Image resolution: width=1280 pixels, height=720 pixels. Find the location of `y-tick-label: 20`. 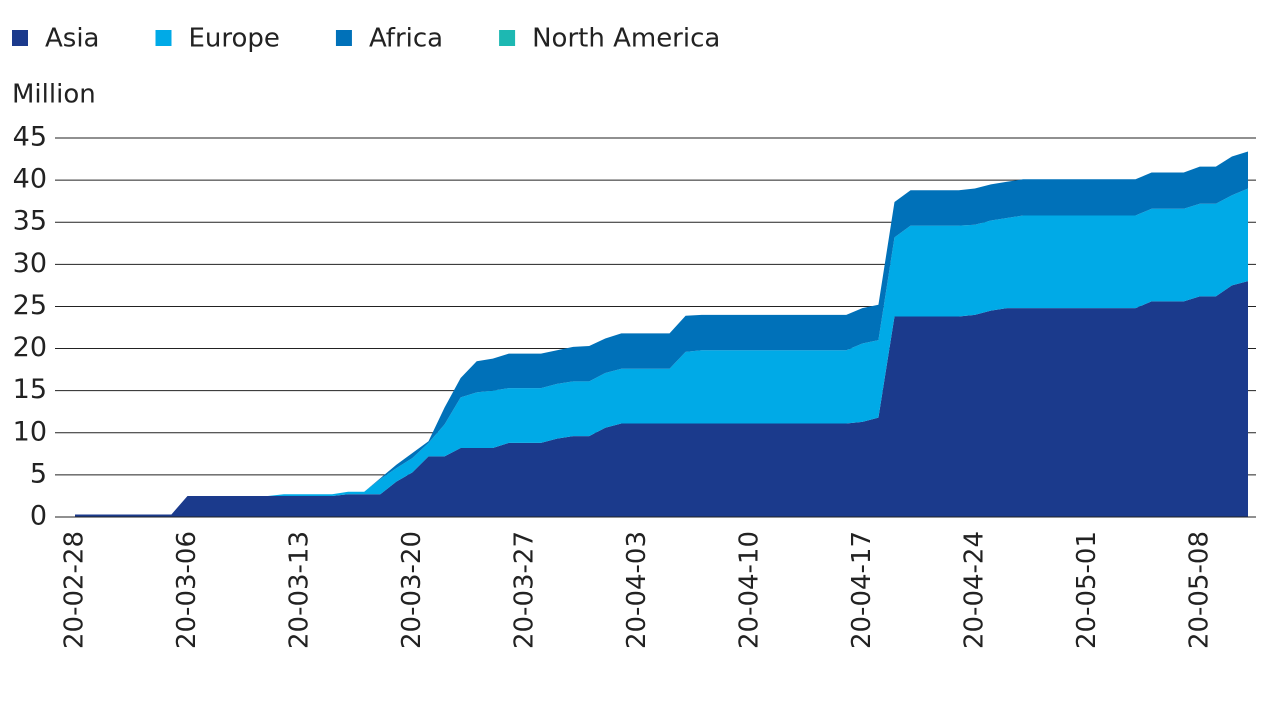

y-tick-label: 20 is located at coordinates (30, 347).